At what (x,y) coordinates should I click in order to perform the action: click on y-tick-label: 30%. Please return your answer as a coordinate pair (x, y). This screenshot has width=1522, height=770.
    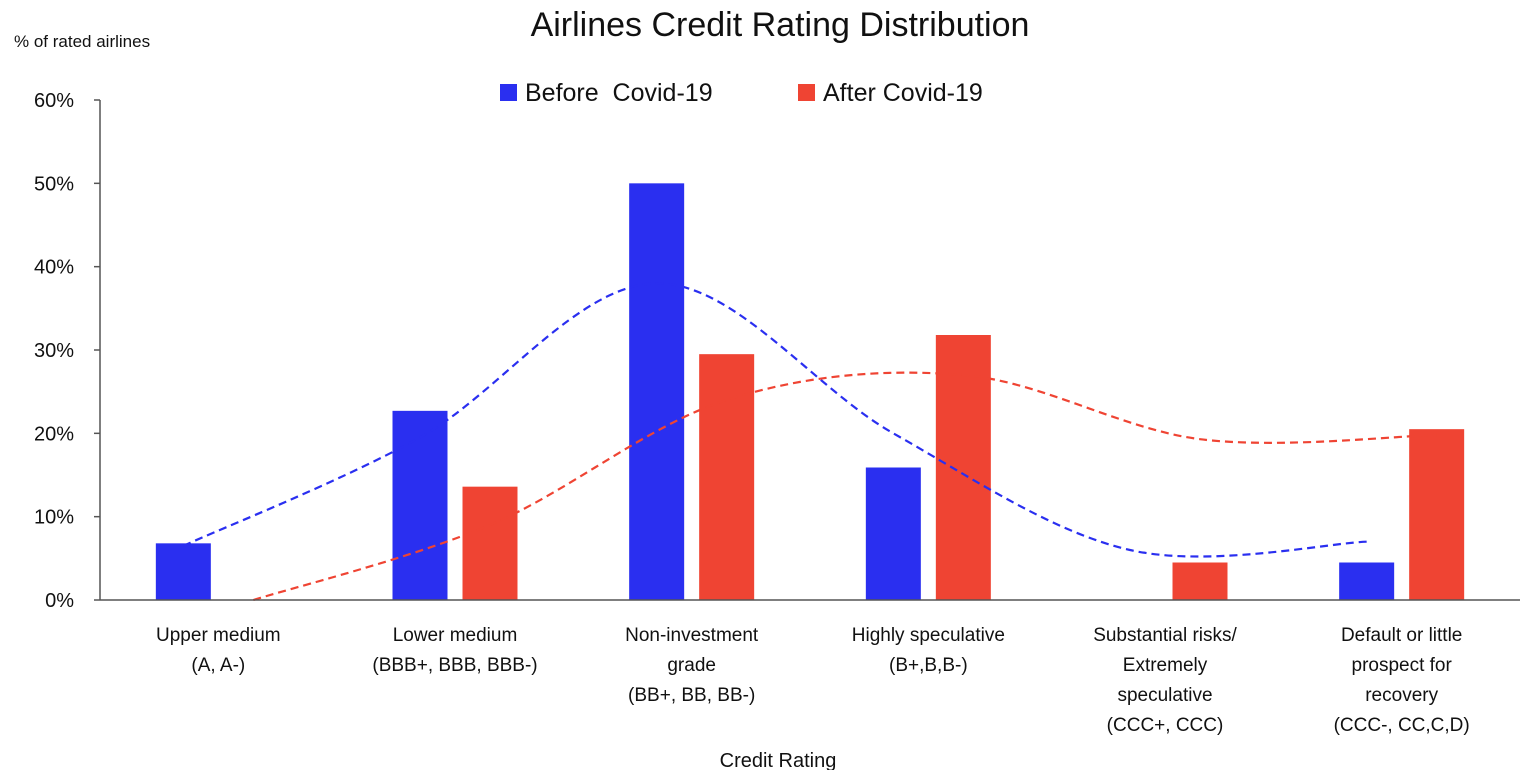
    Looking at the image, I should click on (54, 351).